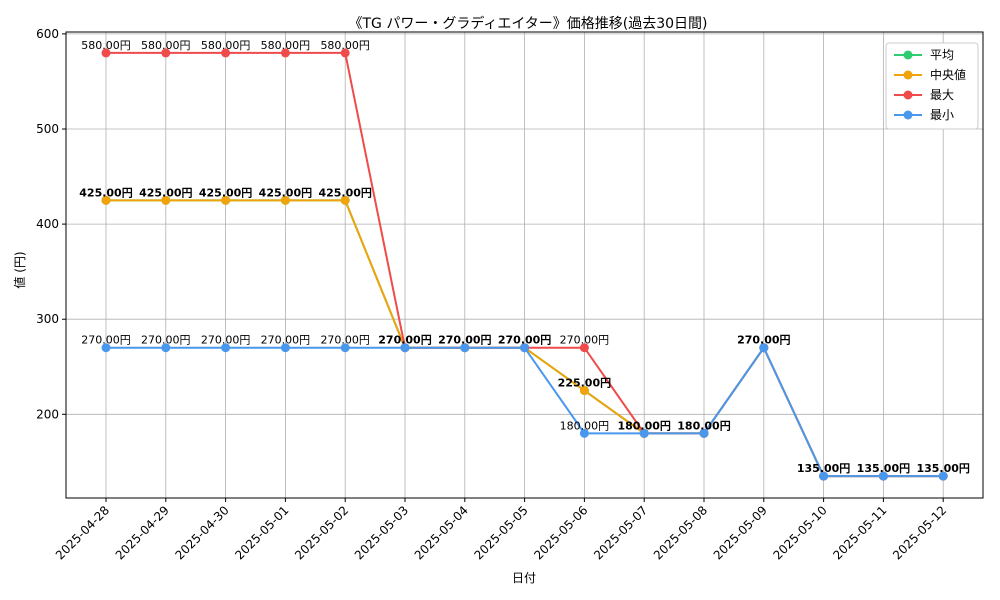  Describe the element at coordinates (381, 532) in the screenshot. I see `x-tick-label: 2025-05-03` at that location.